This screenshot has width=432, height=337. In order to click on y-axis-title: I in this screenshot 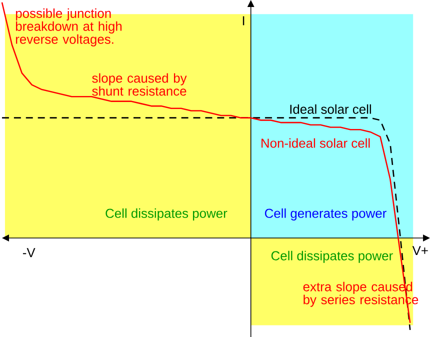, I will do `click(243, 21)`.